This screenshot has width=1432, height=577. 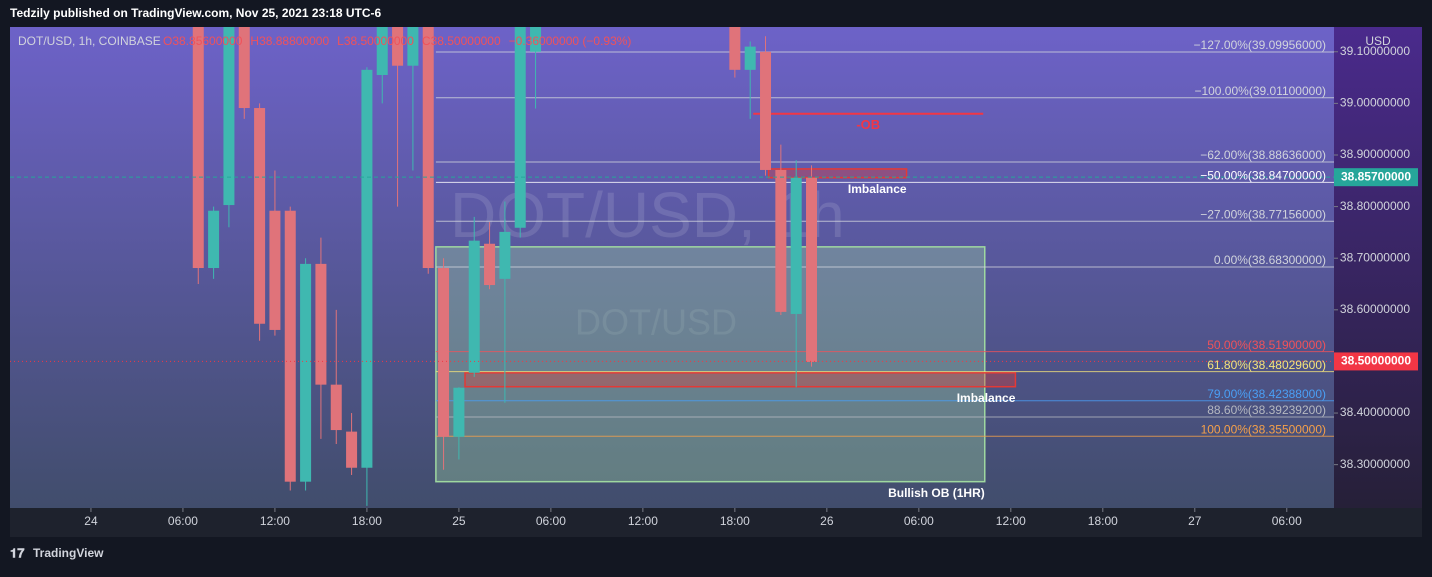 I want to click on y-tick-label: 38.30000000, so click(x=1375, y=464).